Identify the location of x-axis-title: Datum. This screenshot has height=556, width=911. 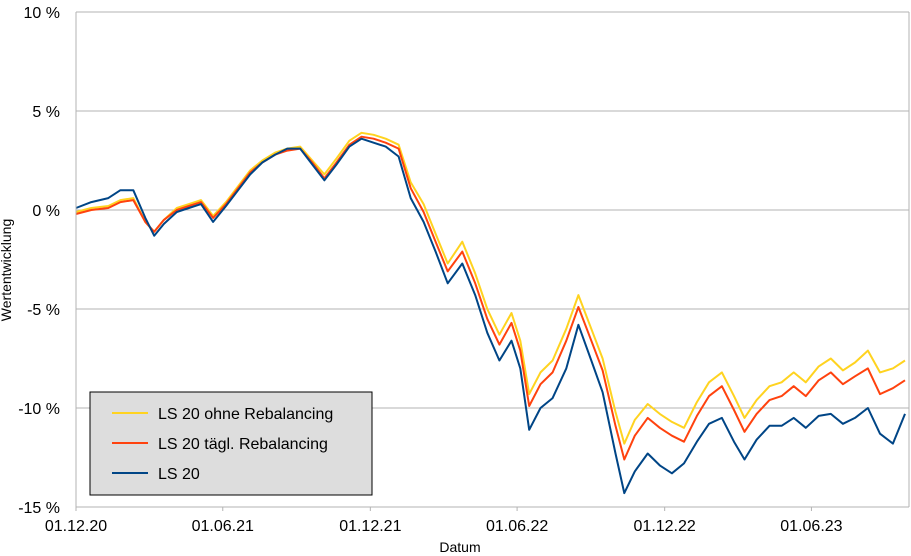
(459, 547).